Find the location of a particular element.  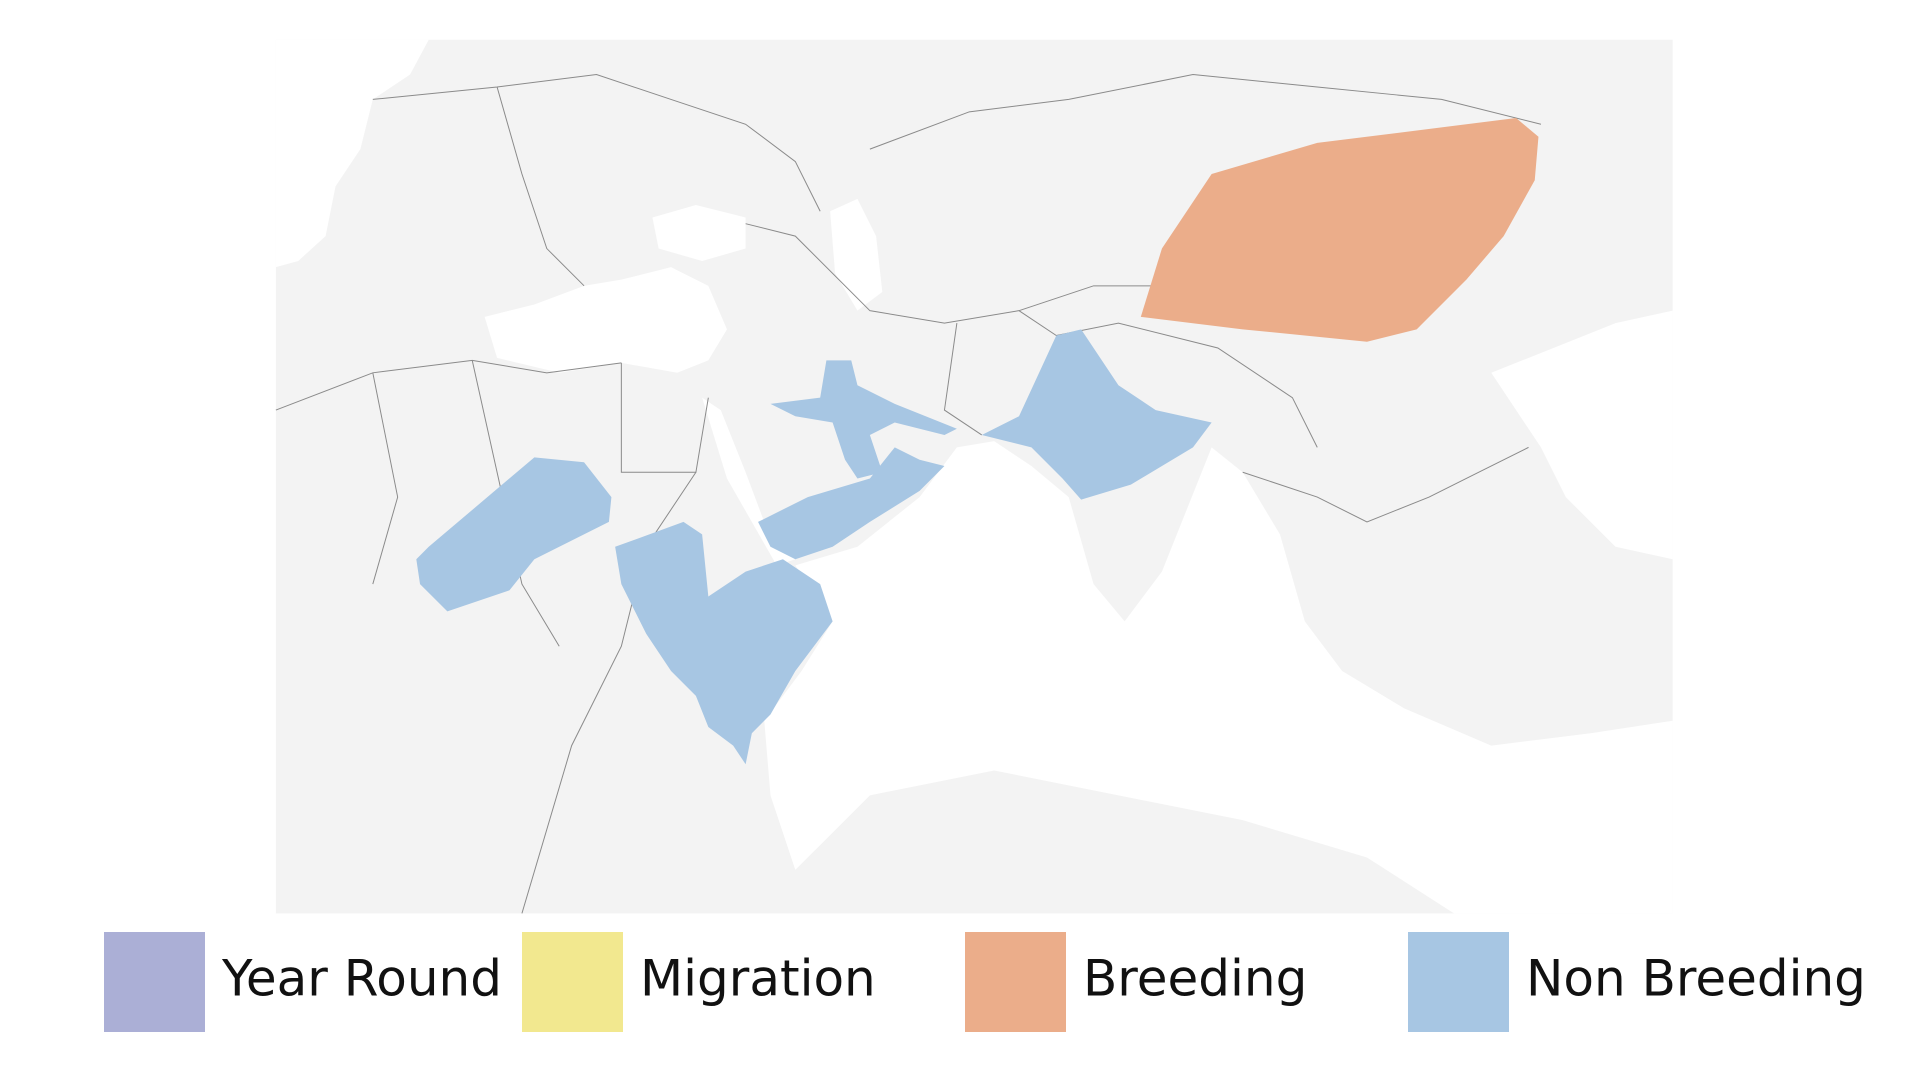

legend-label: Year Round is located at coordinates (361, 979).